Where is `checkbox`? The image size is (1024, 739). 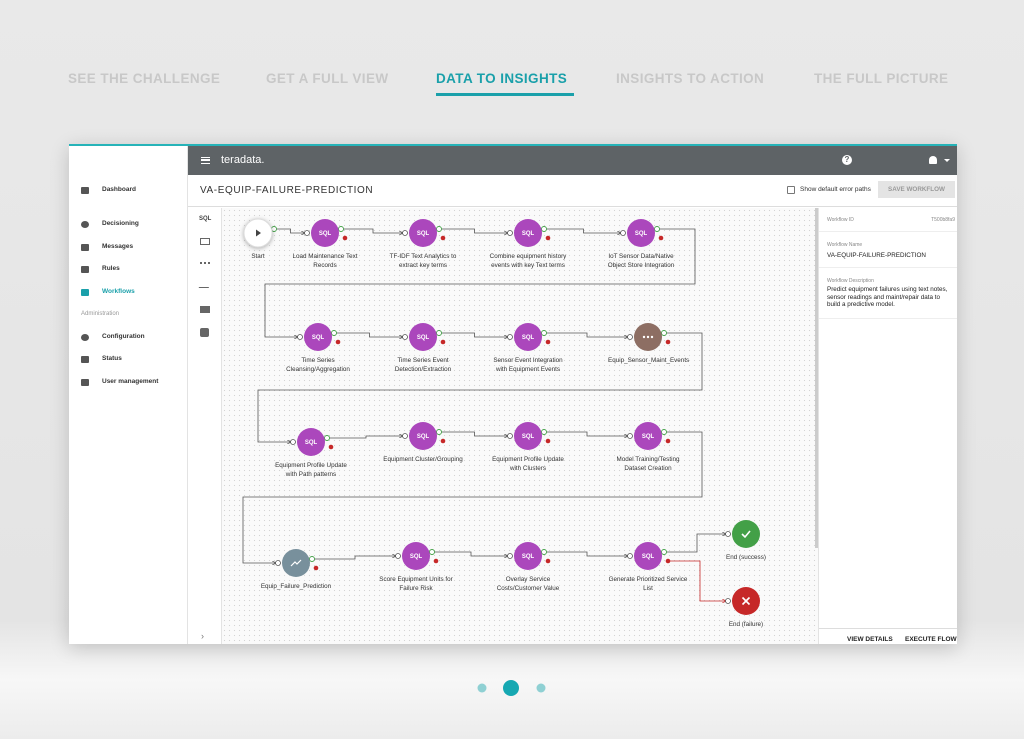
checkbox is located at coordinates (791, 190).